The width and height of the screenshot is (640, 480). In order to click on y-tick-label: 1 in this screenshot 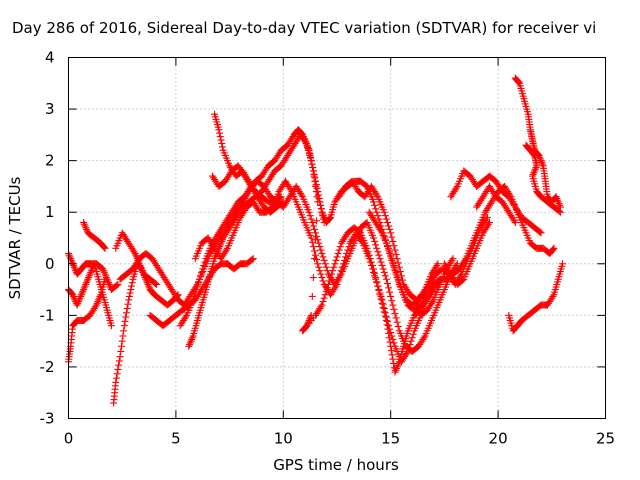, I will do `click(50, 212)`.